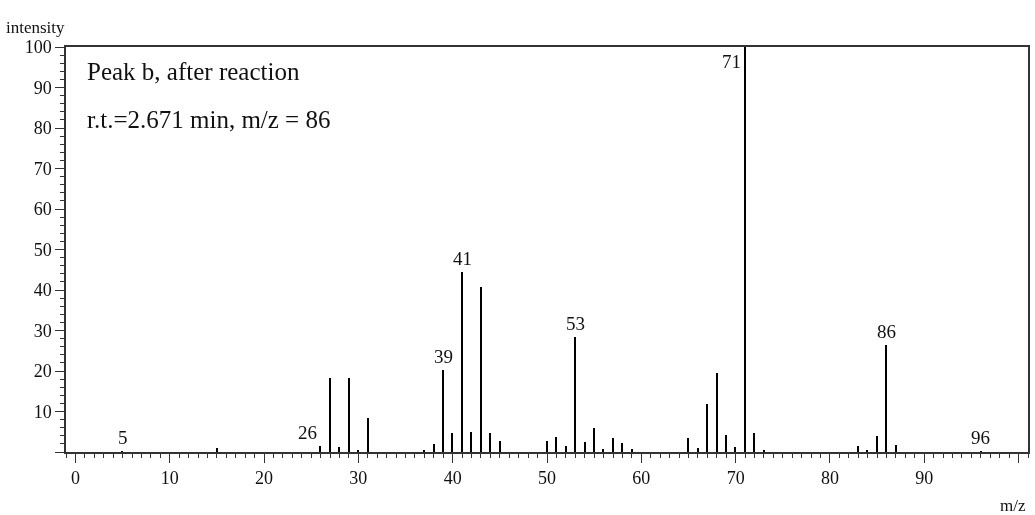 The width and height of the screenshot is (1035, 515). I want to click on annotation: 5, so click(123, 437).